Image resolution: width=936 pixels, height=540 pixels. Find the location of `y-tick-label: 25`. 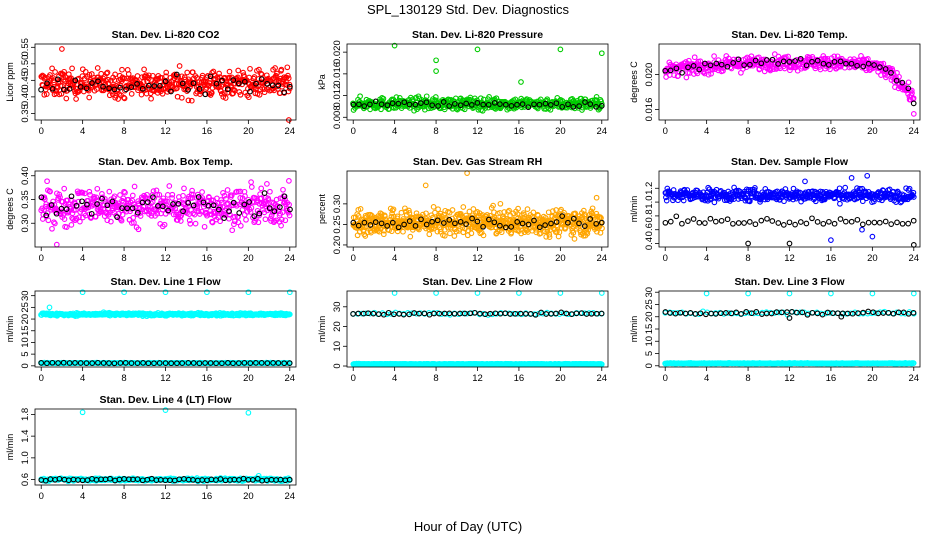

y-tick-label: 25 is located at coordinates (25, 307).